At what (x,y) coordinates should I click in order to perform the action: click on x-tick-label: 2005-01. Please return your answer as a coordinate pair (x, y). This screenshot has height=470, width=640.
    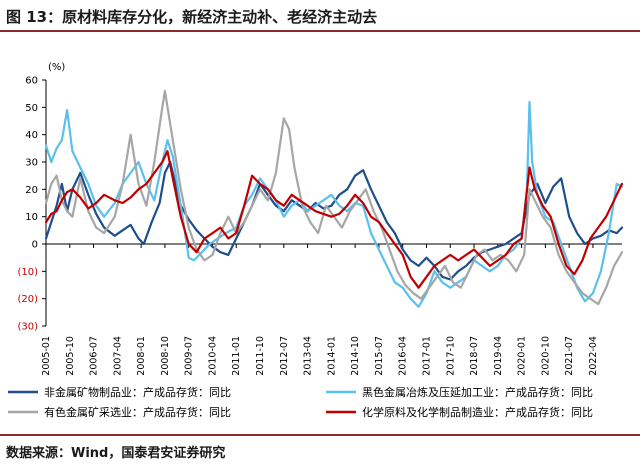
    Looking at the image, I should click on (46, 356).